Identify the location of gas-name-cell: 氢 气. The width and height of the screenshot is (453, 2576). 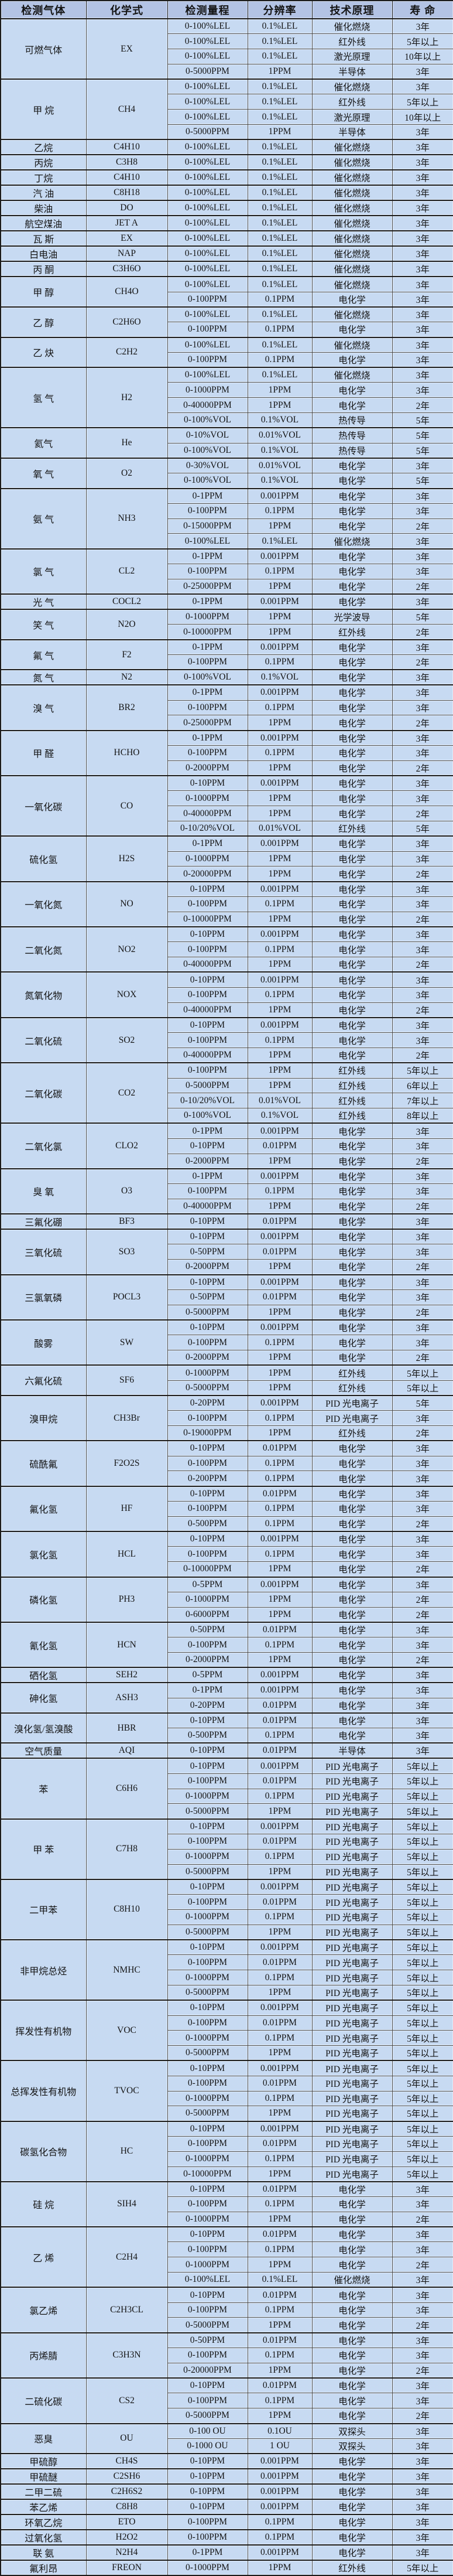
(44, 397).